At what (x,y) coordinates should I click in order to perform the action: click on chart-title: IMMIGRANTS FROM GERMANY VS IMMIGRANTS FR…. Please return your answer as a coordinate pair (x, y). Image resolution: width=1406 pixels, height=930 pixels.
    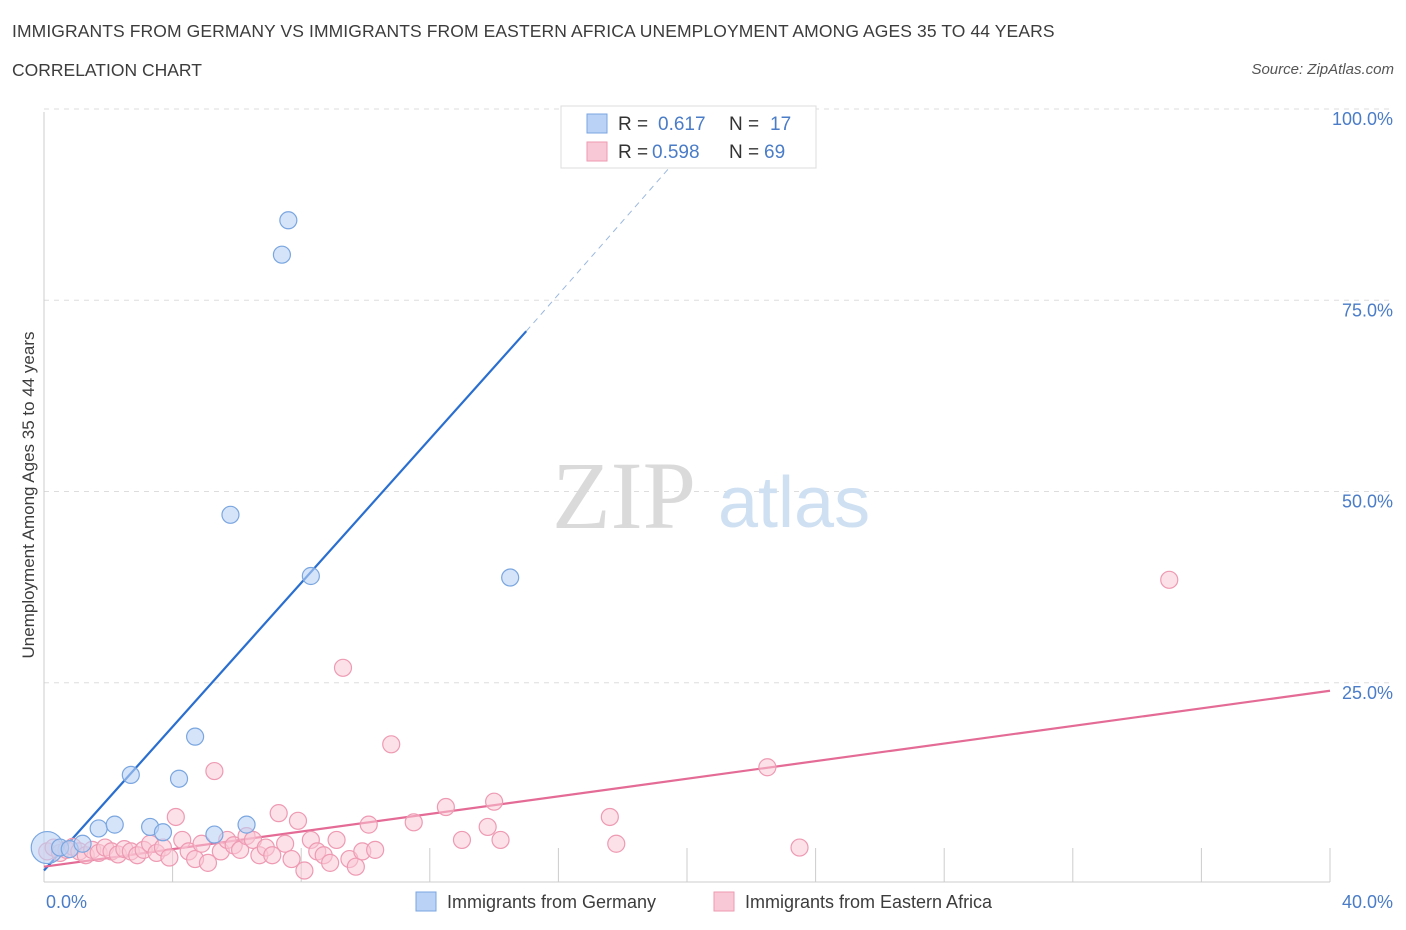
    Looking at the image, I should click on (533, 31).